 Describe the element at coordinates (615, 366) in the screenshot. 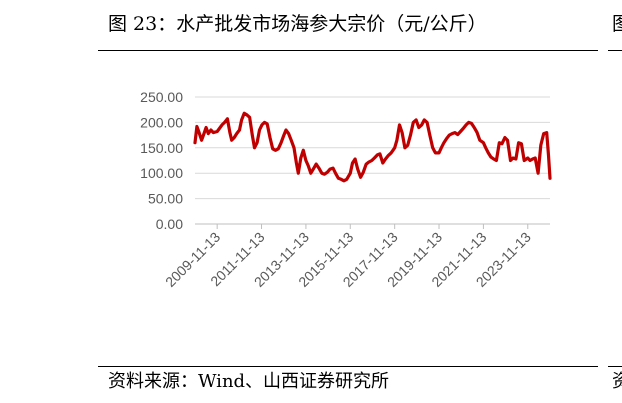

I see `next-figure-source-rule` at that location.